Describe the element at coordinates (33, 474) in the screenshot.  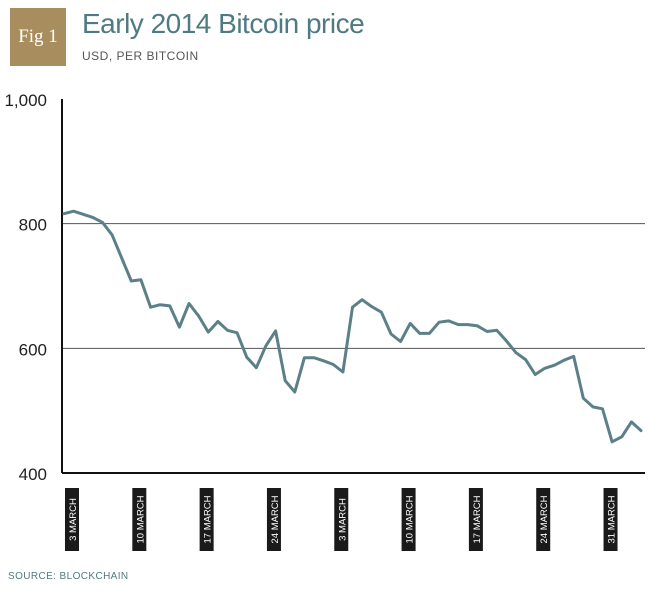
I see `y-tick-label: 400` at that location.